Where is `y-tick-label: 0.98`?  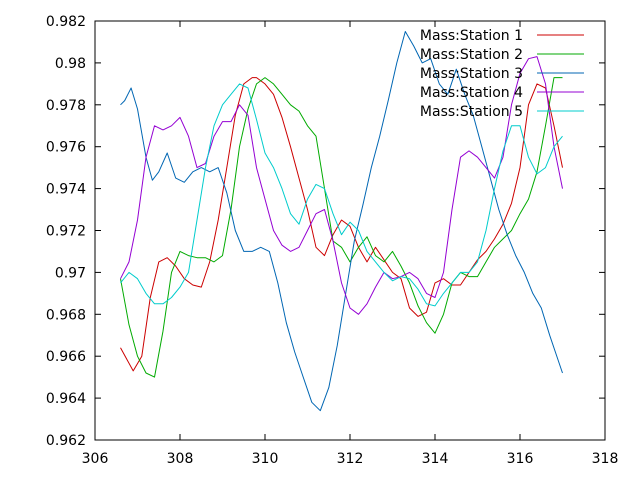 y-tick-label: 0.98 is located at coordinates (70, 64).